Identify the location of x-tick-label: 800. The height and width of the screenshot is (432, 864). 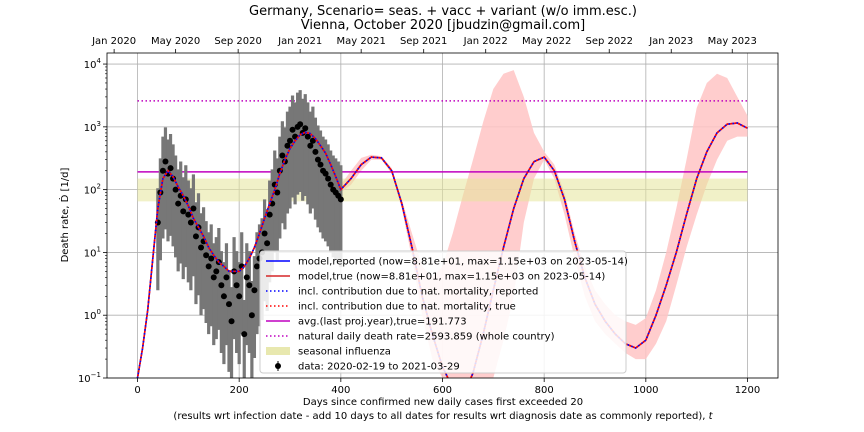
(544, 390).